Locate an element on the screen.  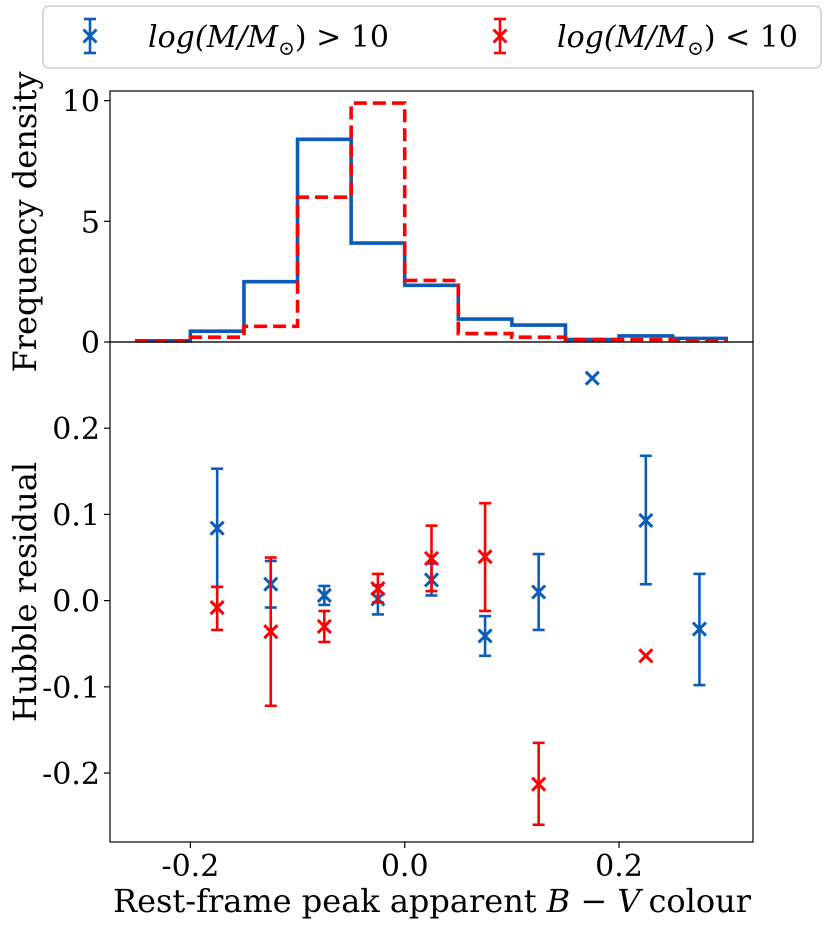
residual-x-tick-label: 0.2 is located at coordinates (619, 866).